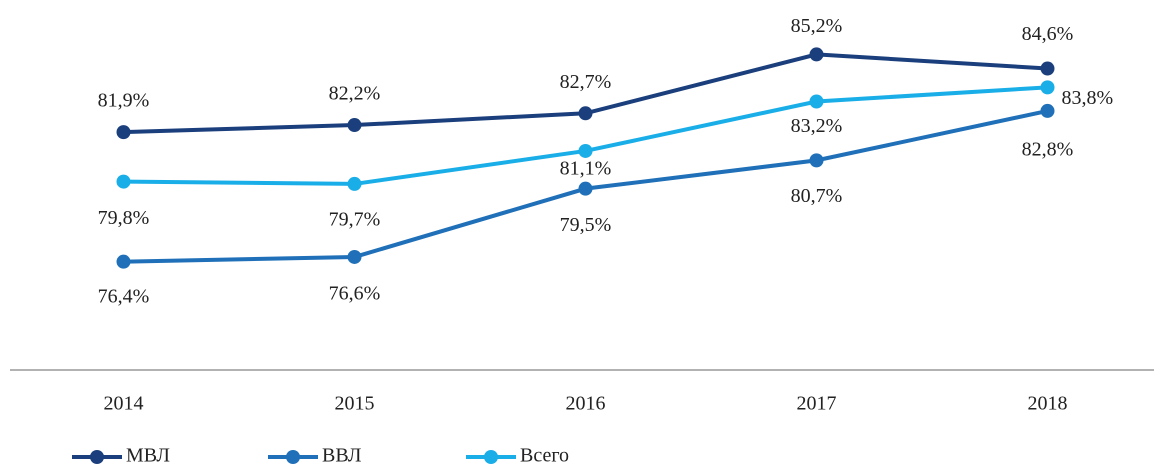  Describe the element at coordinates (817, 404) in the screenshot. I see `x-tick-label: 2017` at that location.